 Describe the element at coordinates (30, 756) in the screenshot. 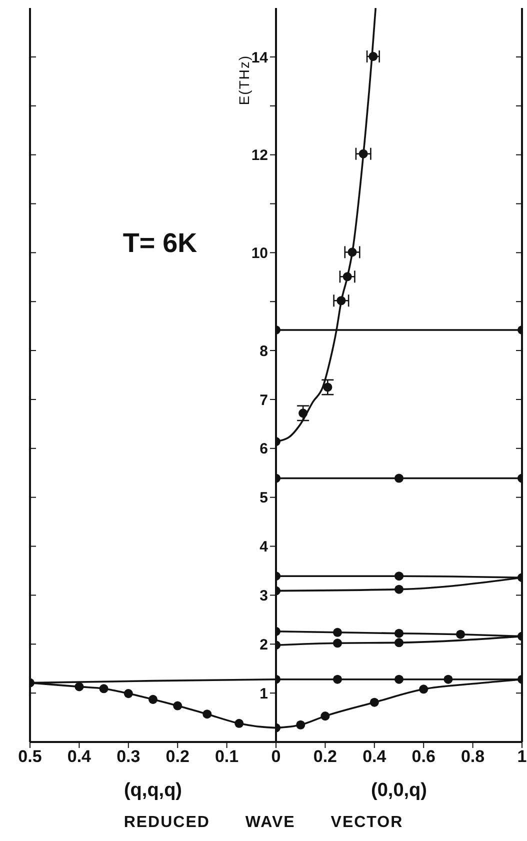

I see `x-tick-label: 0.5` at that location.